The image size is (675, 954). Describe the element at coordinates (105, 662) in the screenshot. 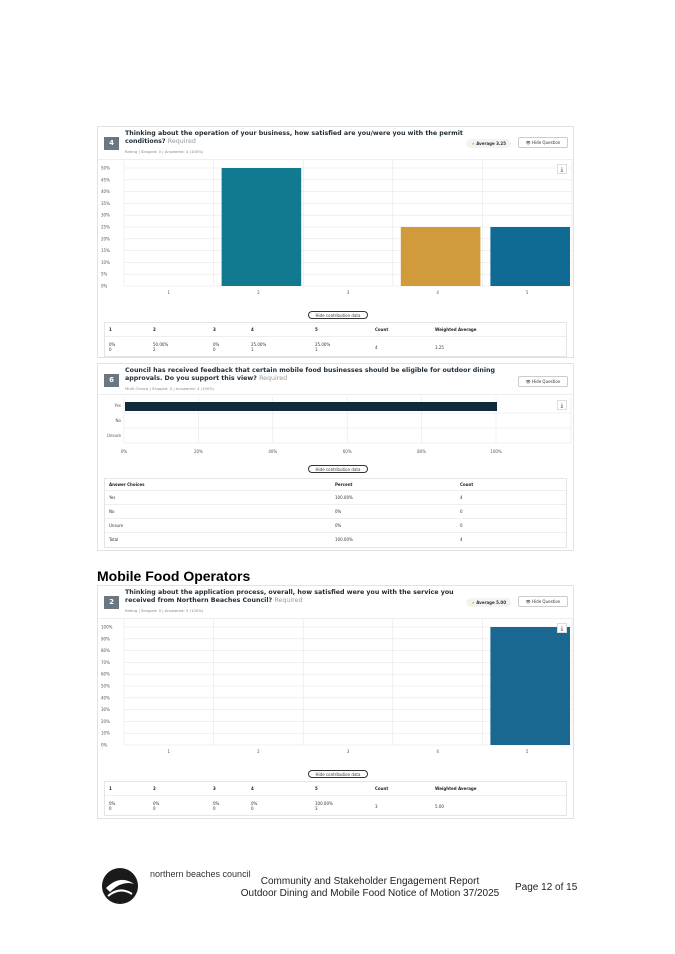

I see `y-tick-label: 70%` at that location.